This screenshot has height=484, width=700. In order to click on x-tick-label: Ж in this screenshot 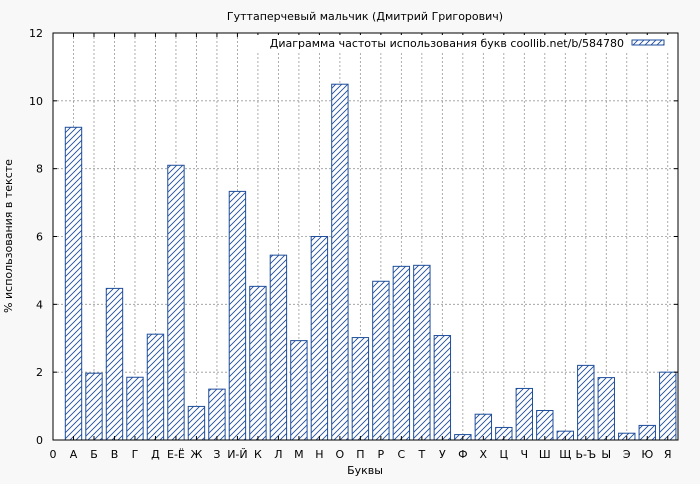, I will do `click(197, 454)`.